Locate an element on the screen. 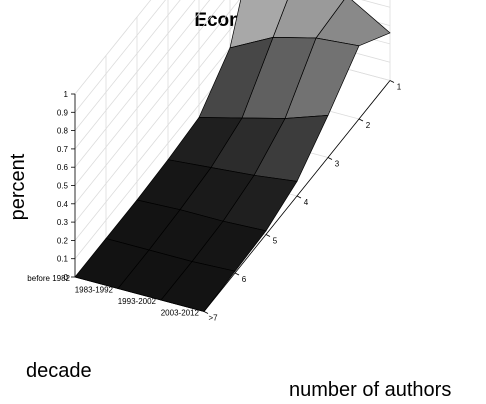  x-tick-label: 6 is located at coordinates (244, 279).